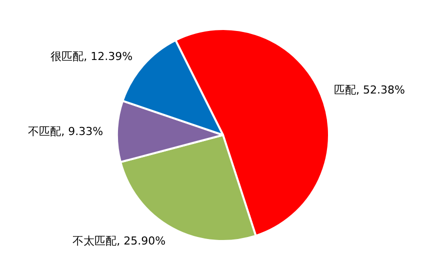  I want to click on data-label: , 25.90%, so click(141, 241).